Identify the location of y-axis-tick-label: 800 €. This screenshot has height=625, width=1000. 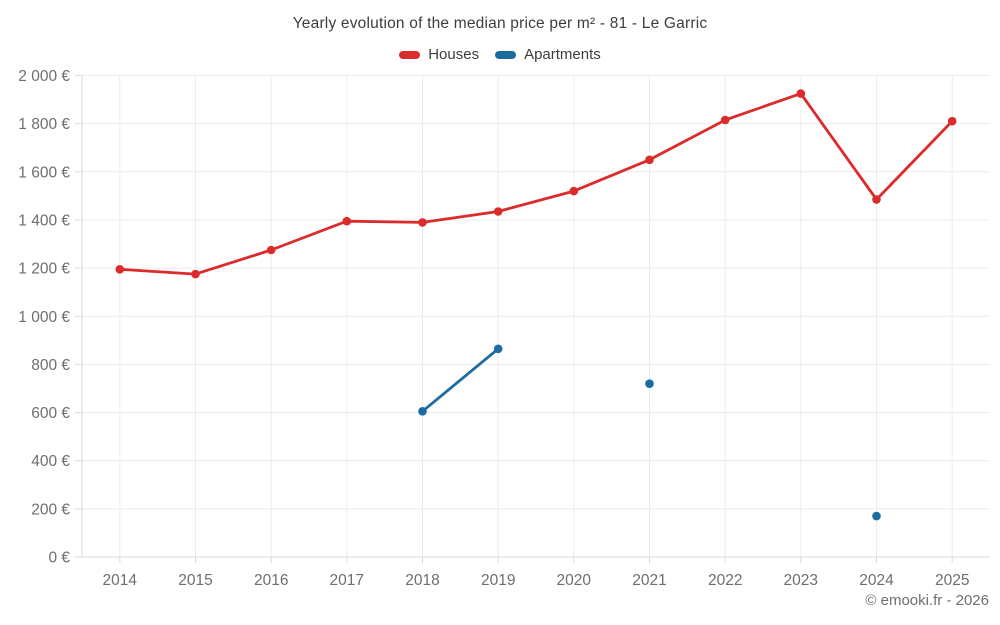
(50, 365).